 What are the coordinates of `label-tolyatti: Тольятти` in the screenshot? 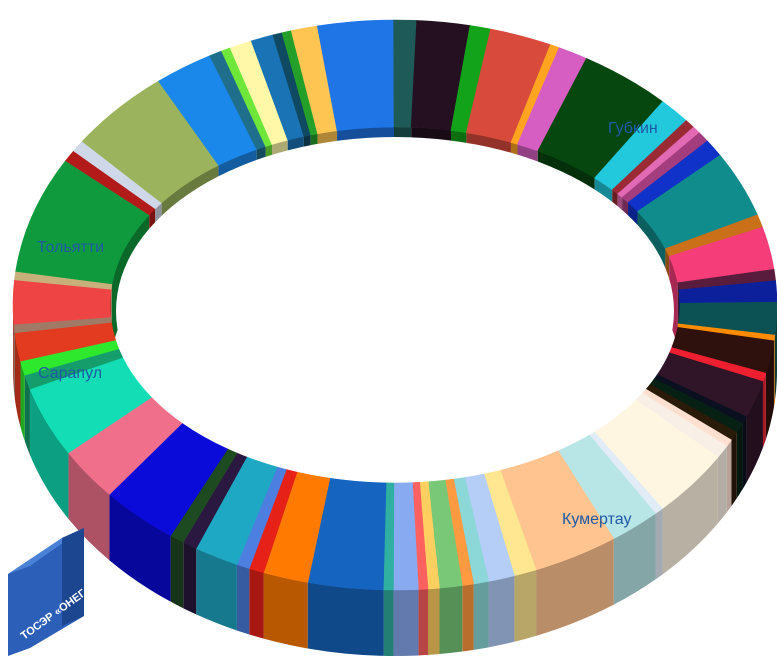 It's located at (70, 247).